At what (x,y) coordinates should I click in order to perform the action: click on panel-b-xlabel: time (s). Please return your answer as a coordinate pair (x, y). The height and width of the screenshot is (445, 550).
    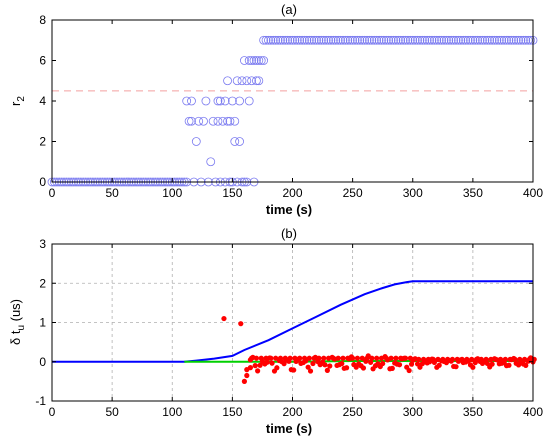
    Looking at the image, I should click on (289, 428).